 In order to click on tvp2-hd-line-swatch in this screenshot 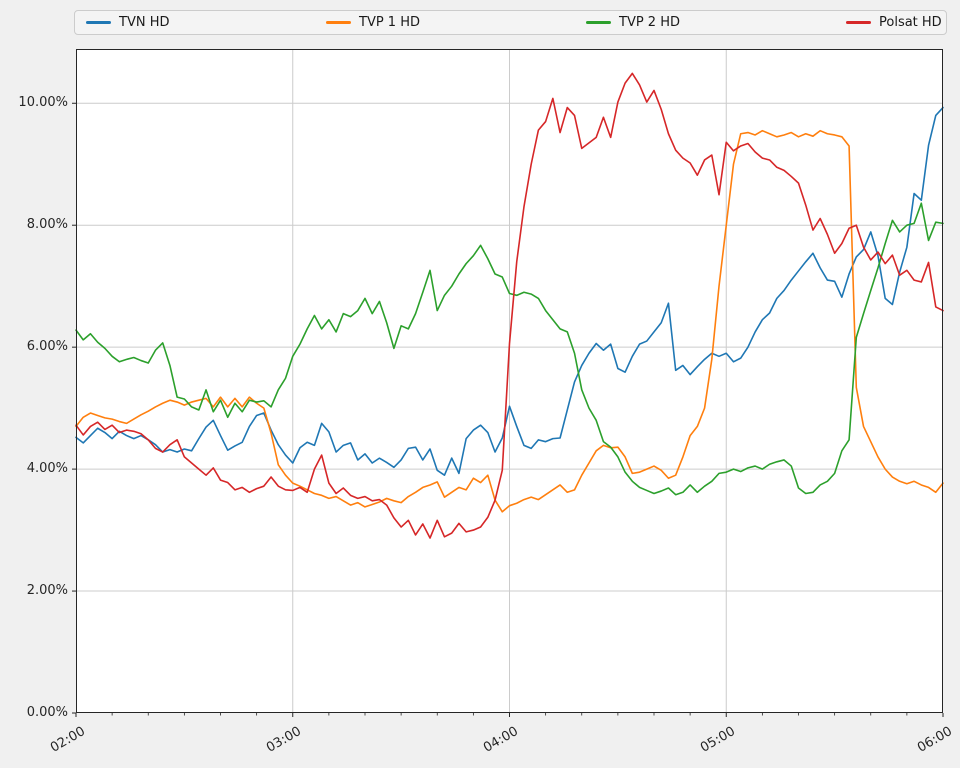, I will do `click(598, 22)`.